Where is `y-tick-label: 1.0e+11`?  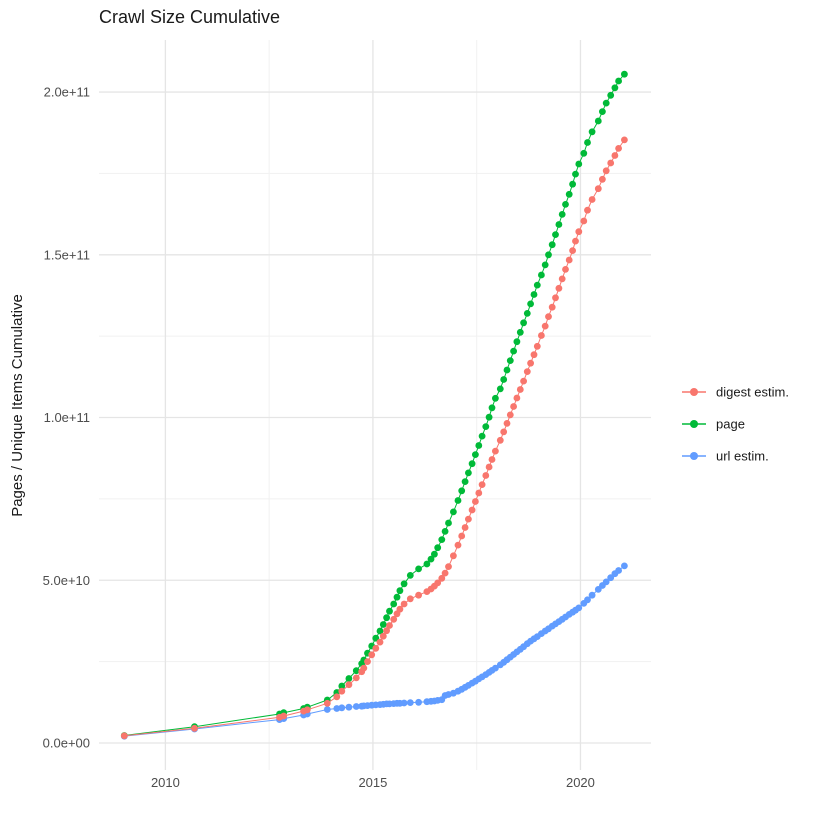
y-tick-label: 1.0e+11 is located at coordinates (67, 417).